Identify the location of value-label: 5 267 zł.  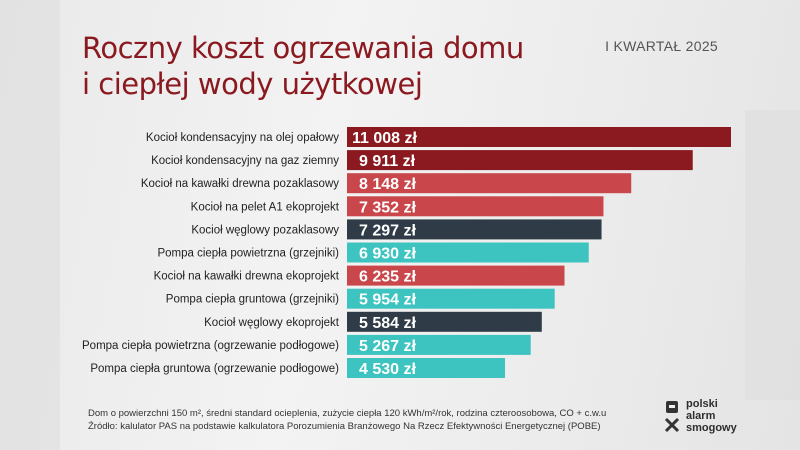
(387, 346).